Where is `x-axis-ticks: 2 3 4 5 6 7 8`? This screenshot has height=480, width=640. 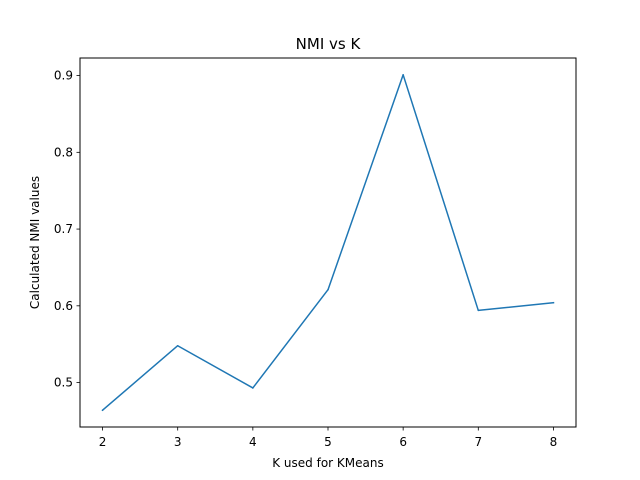
x-axis-ticks: 2 3 4 5 6 7 8 is located at coordinates (328, 438).